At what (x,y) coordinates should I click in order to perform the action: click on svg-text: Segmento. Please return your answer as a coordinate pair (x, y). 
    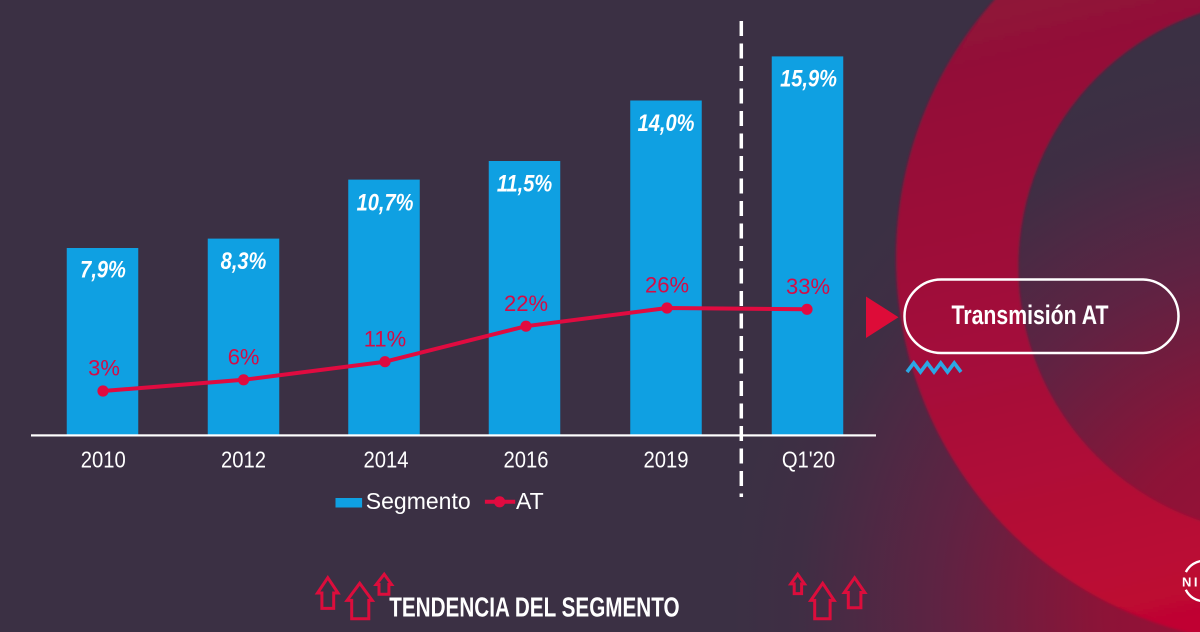
    Looking at the image, I should click on (418, 501).